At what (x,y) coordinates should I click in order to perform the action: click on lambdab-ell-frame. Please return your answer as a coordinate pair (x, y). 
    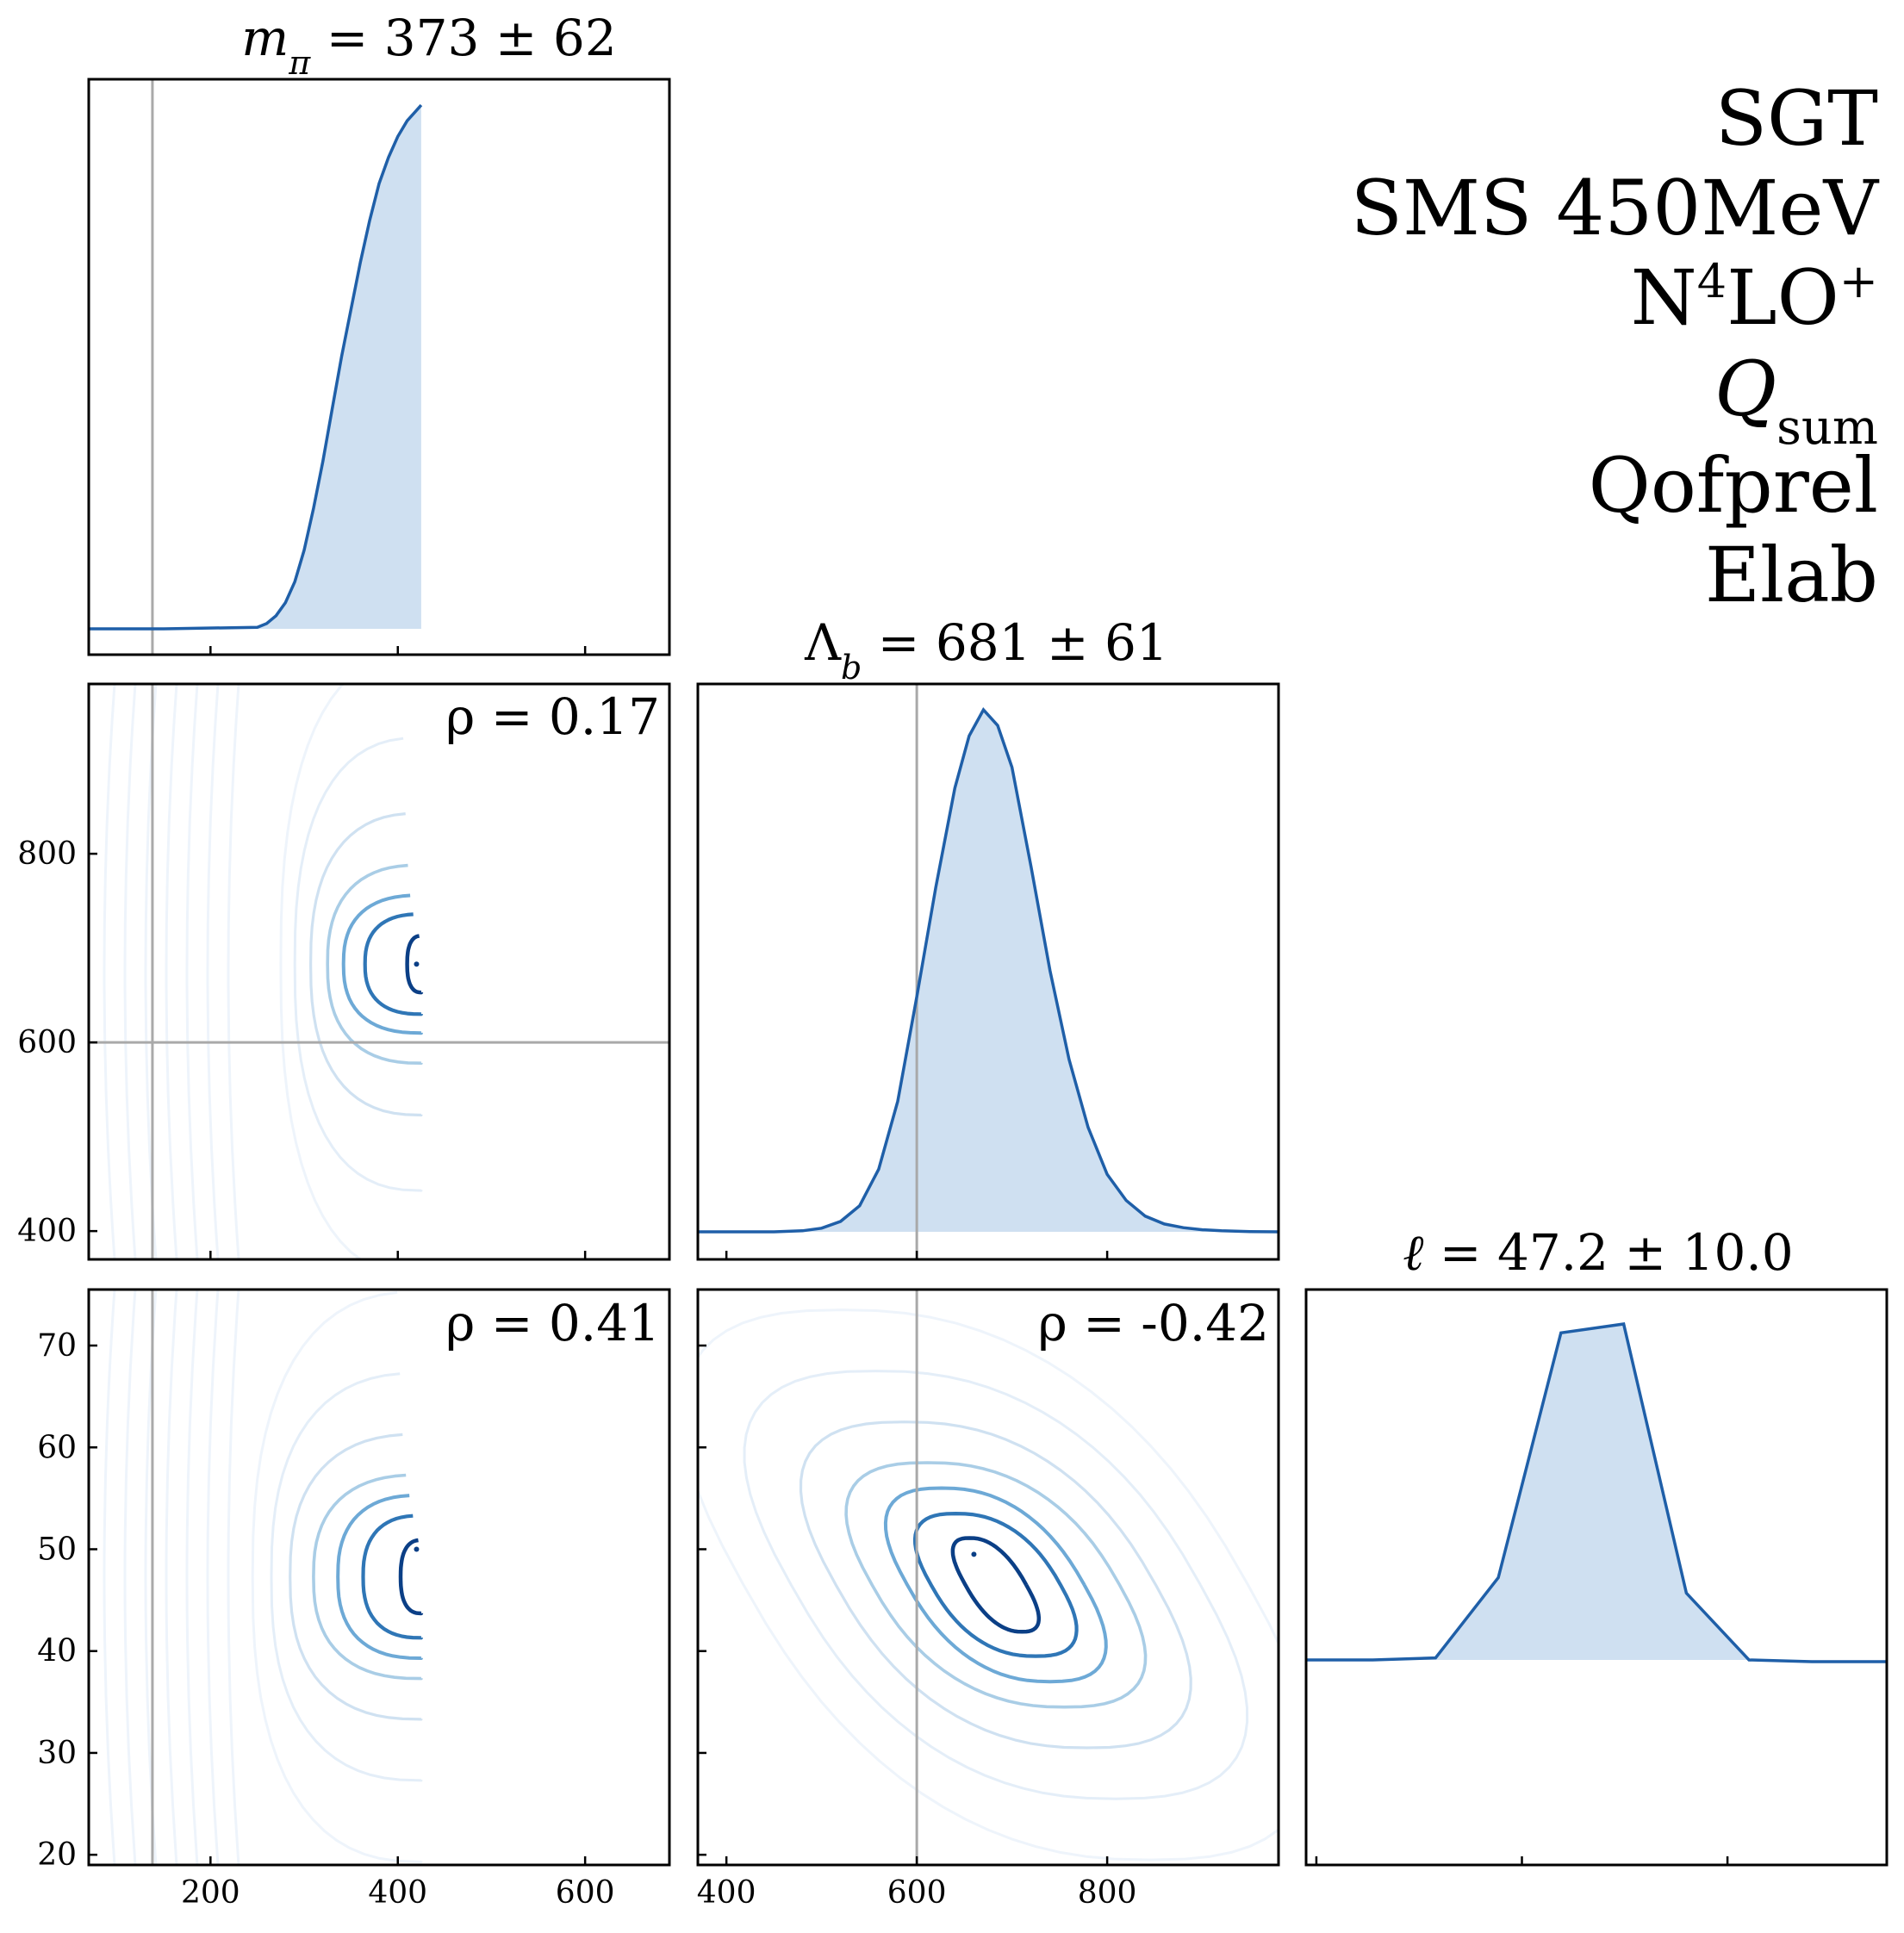
    Looking at the image, I should click on (988, 1578).